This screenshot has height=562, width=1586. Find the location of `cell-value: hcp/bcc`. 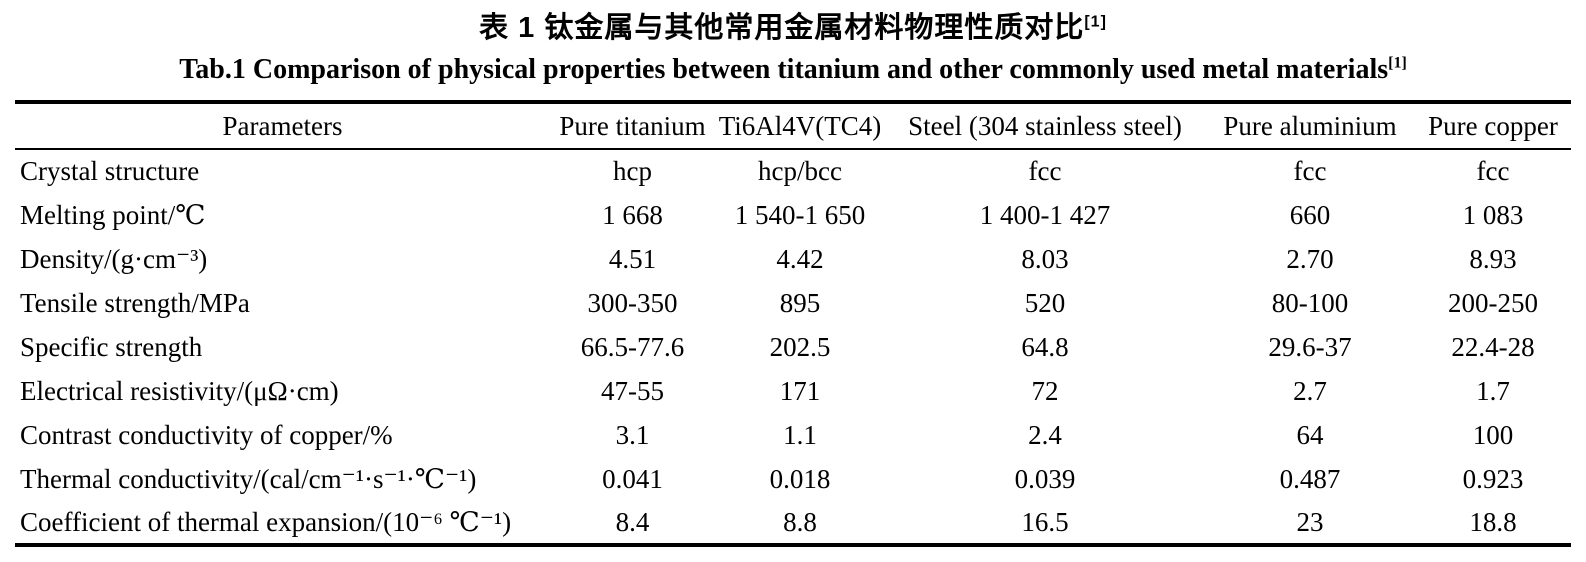

cell-value: hcp/bcc is located at coordinates (800, 171).